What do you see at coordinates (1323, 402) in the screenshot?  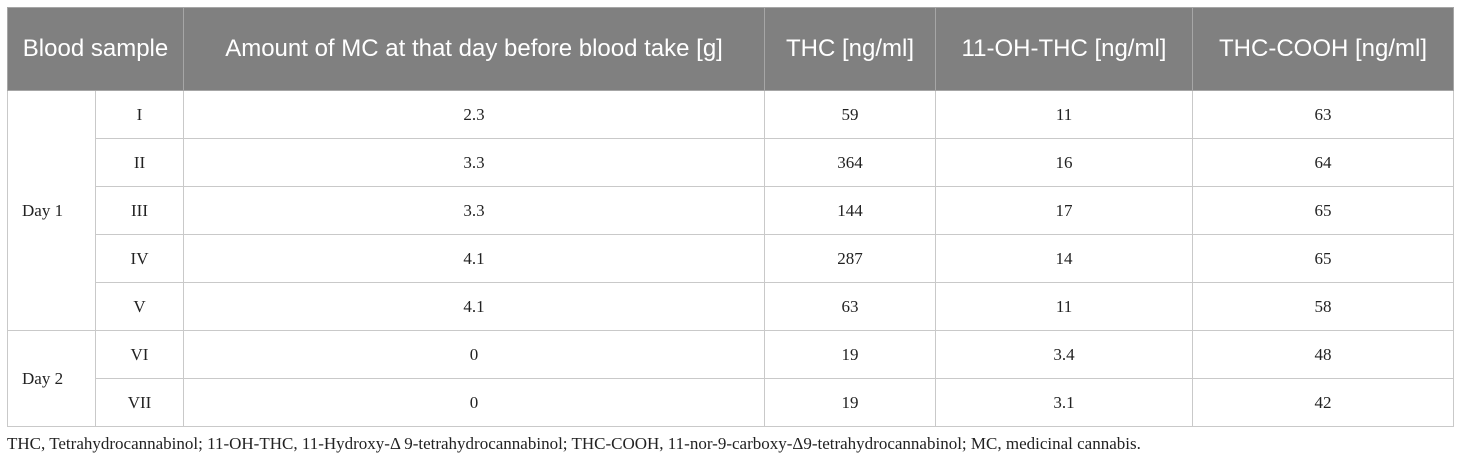 I see `thc-cooh-cell: 42` at bounding box center [1323, 402].